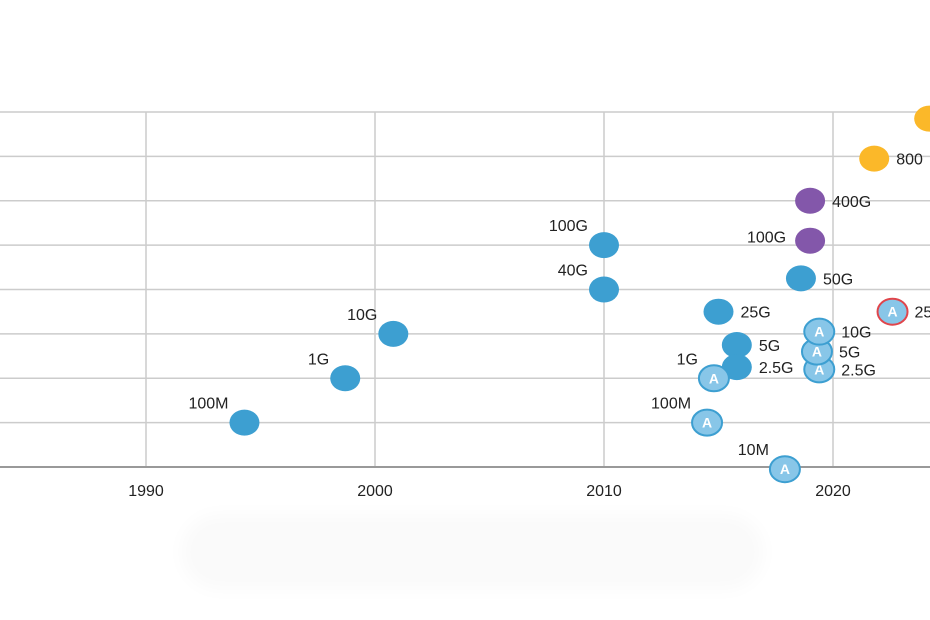  I want to click on automotive-data-label: 100M, so click(671, 404).